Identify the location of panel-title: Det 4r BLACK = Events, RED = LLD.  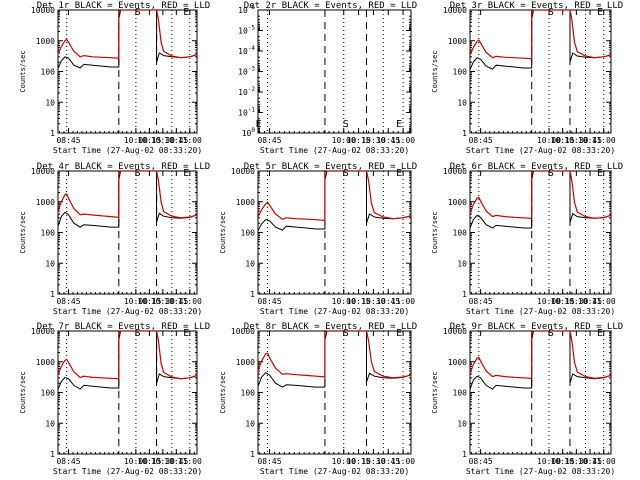
(123, 167).